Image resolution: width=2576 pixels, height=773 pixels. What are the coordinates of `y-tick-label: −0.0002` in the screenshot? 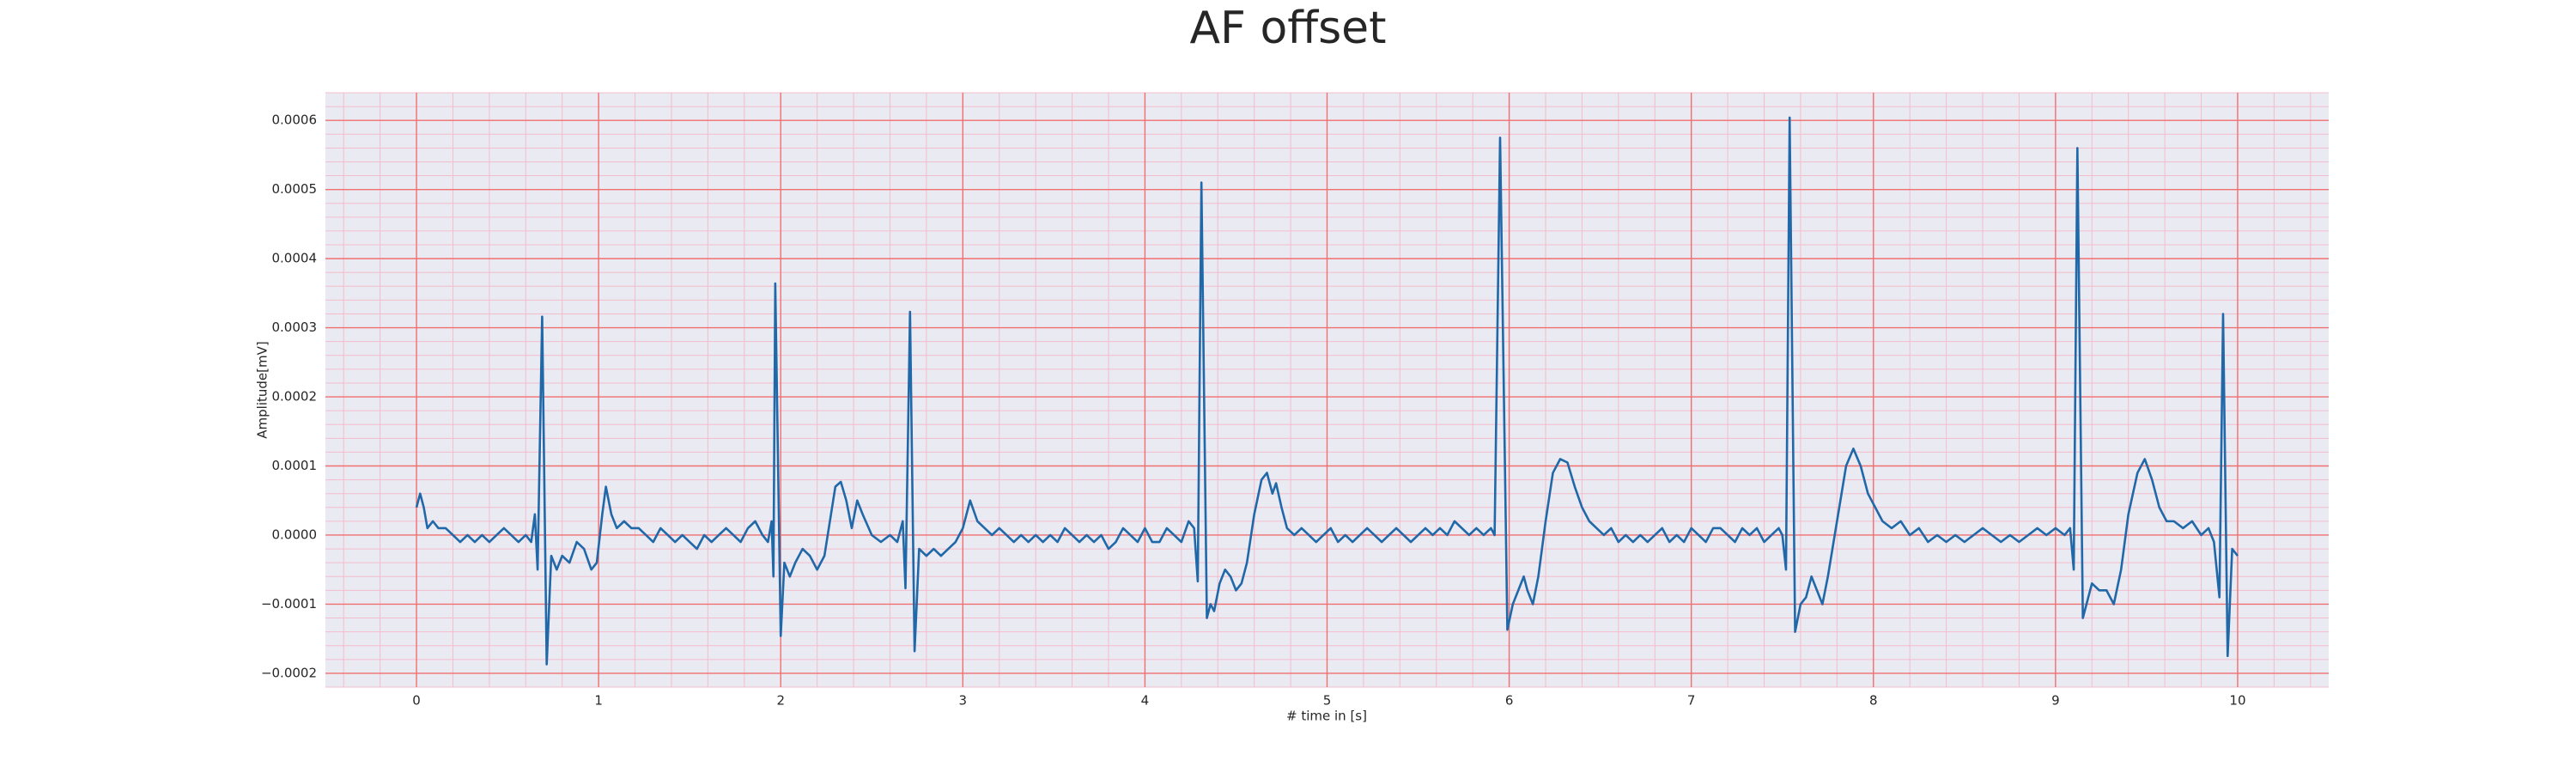 It's located at (289, 672).